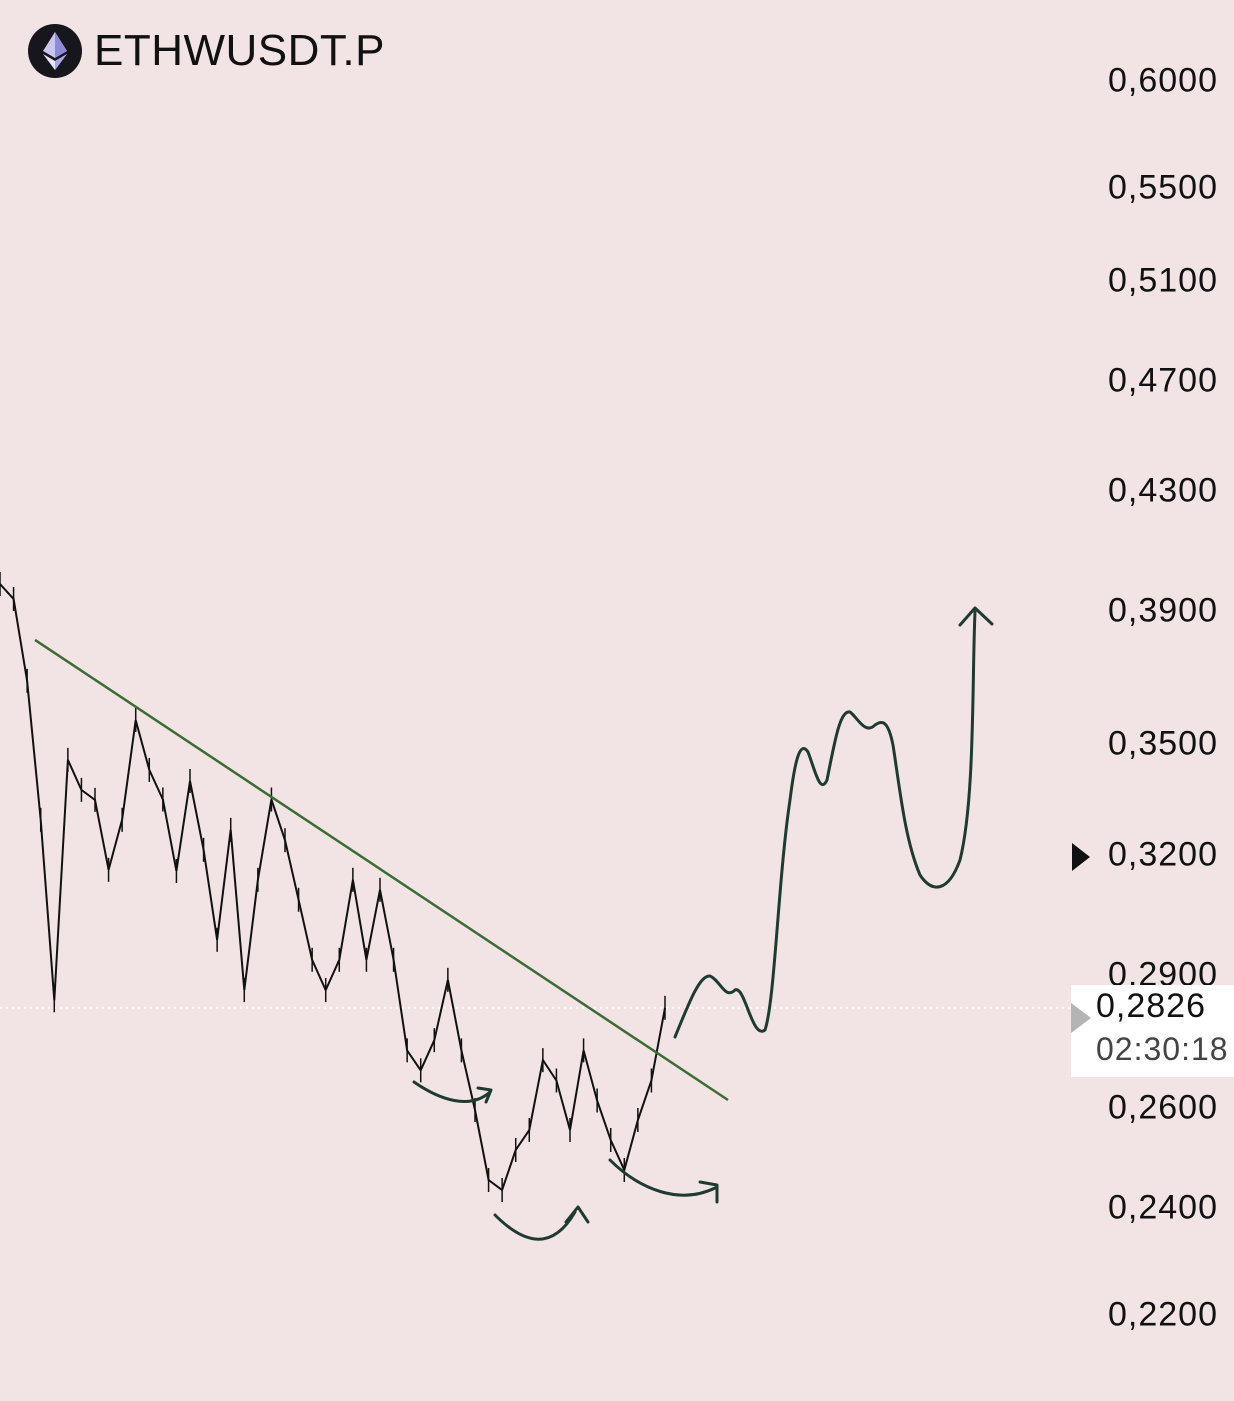 The image size is (1234, 1401). I want to click on arrow-head-up-icon, so click(976, 616).